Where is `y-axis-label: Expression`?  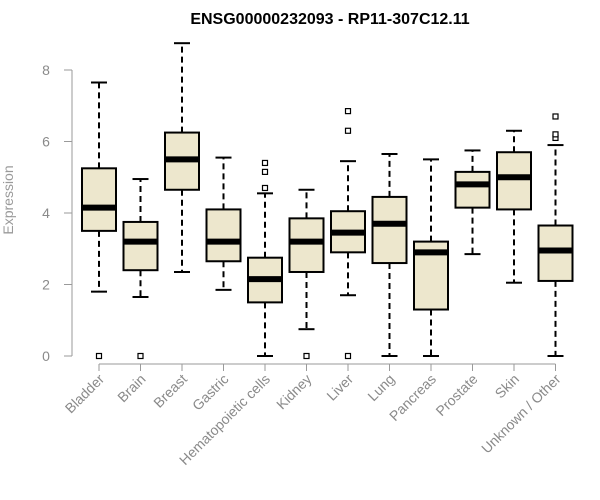 y-axis-label: Expression is located at coordinates (8, 199).